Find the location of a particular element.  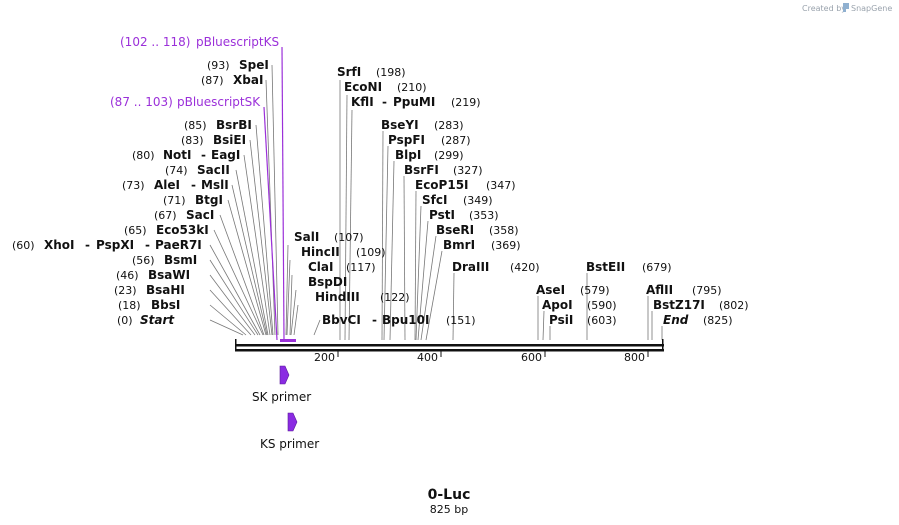

site-end: End (825) is located at coordinates (698, 320).